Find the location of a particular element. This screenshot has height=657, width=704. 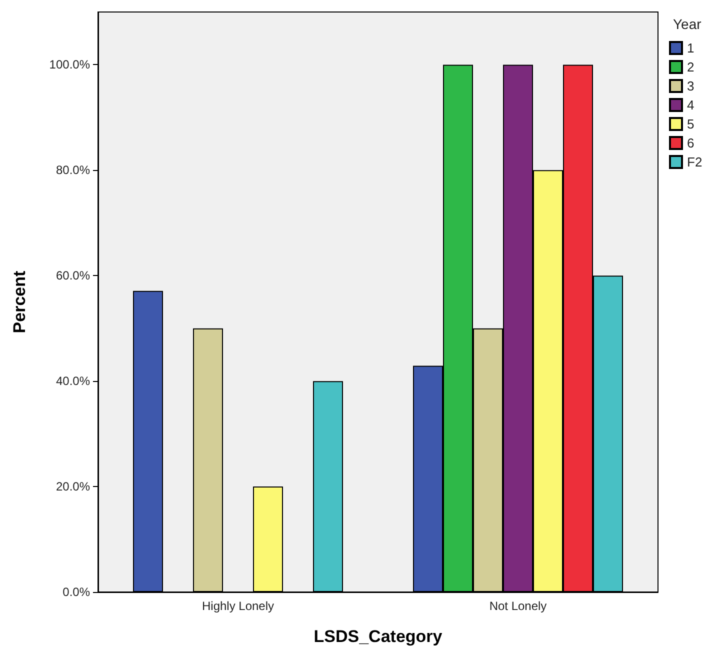

y-tick-label: 0.0% is located at coordinates (76, 592).